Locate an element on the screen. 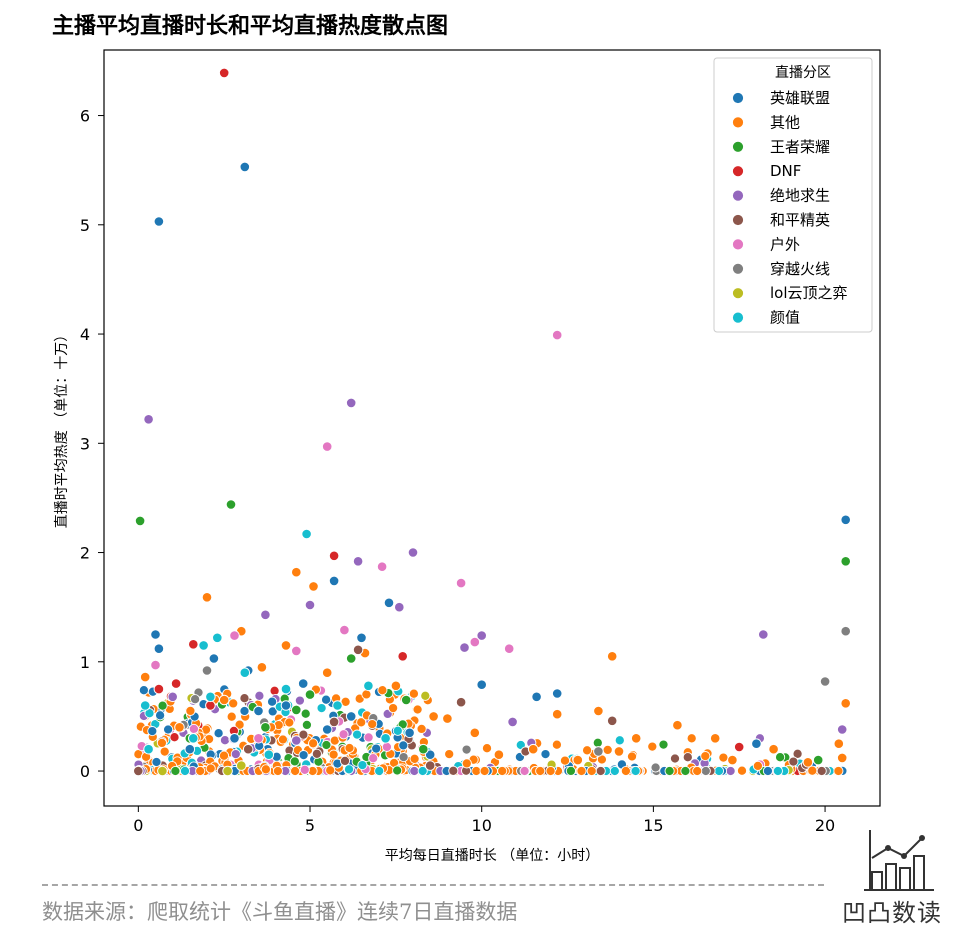  y-tick-label: 3 is located at coordinates (85, 443).